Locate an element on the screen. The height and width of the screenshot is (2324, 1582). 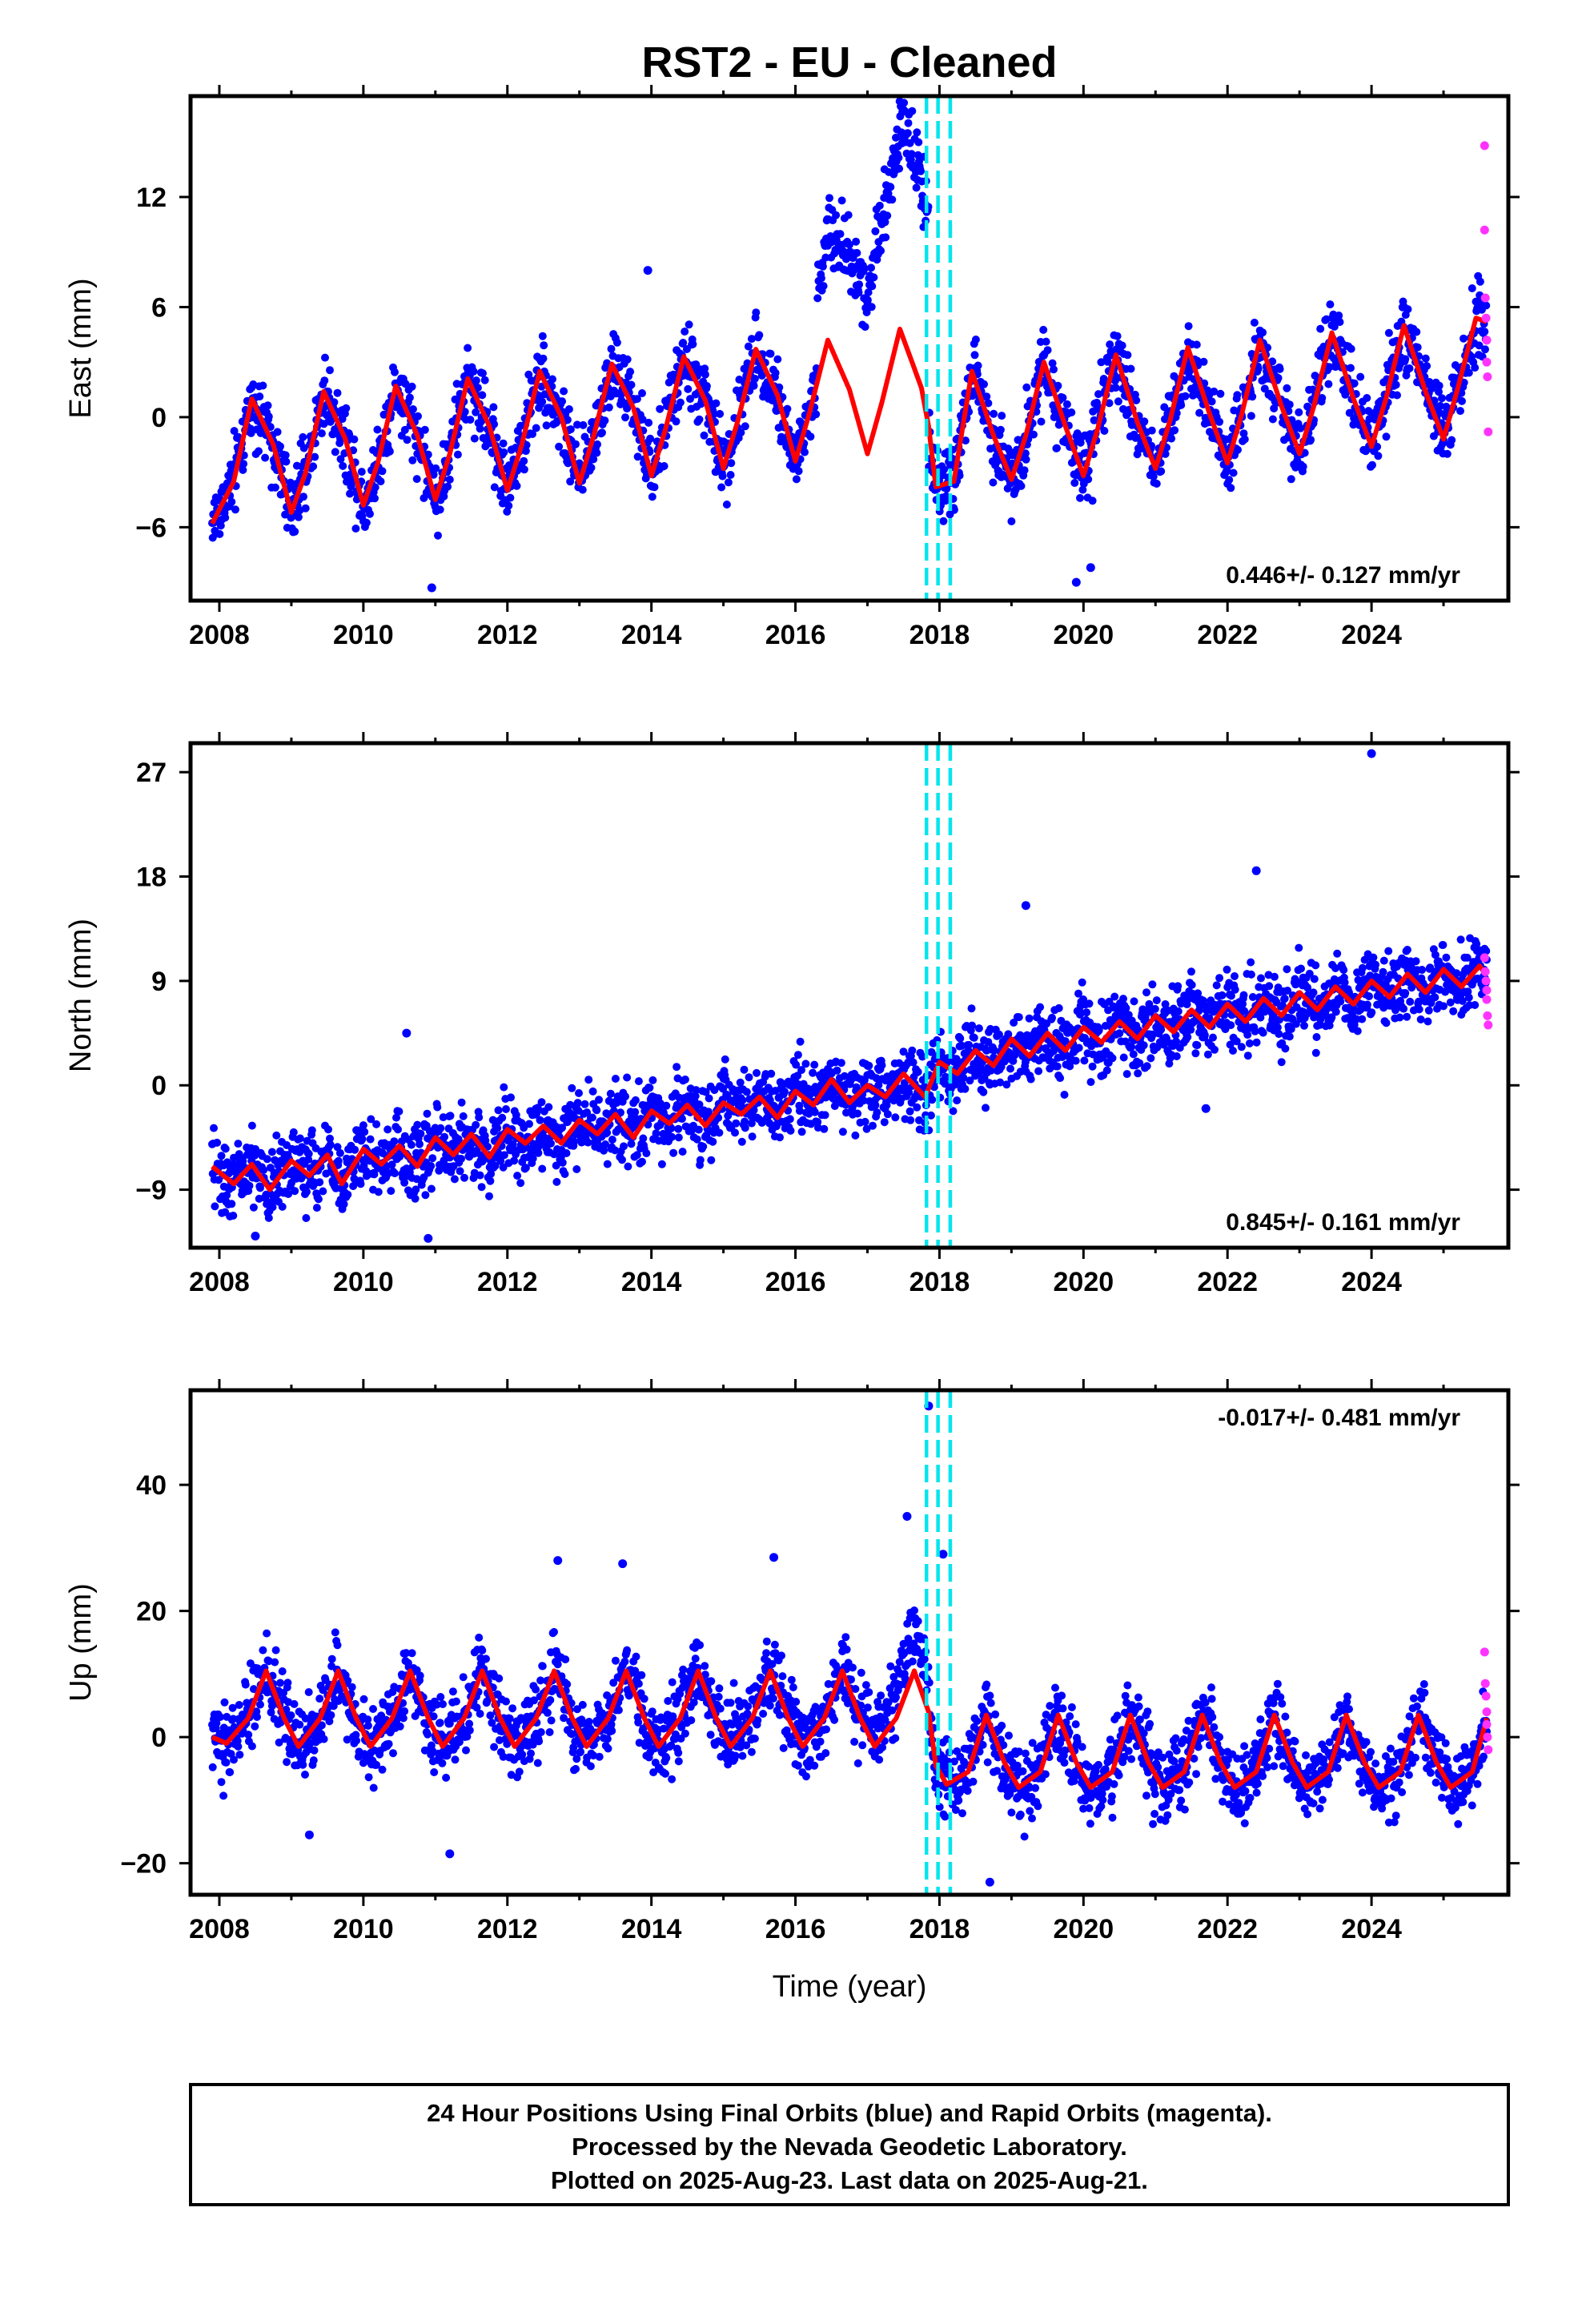
final-orbit-outlier is located at coordinates (1026, 906).